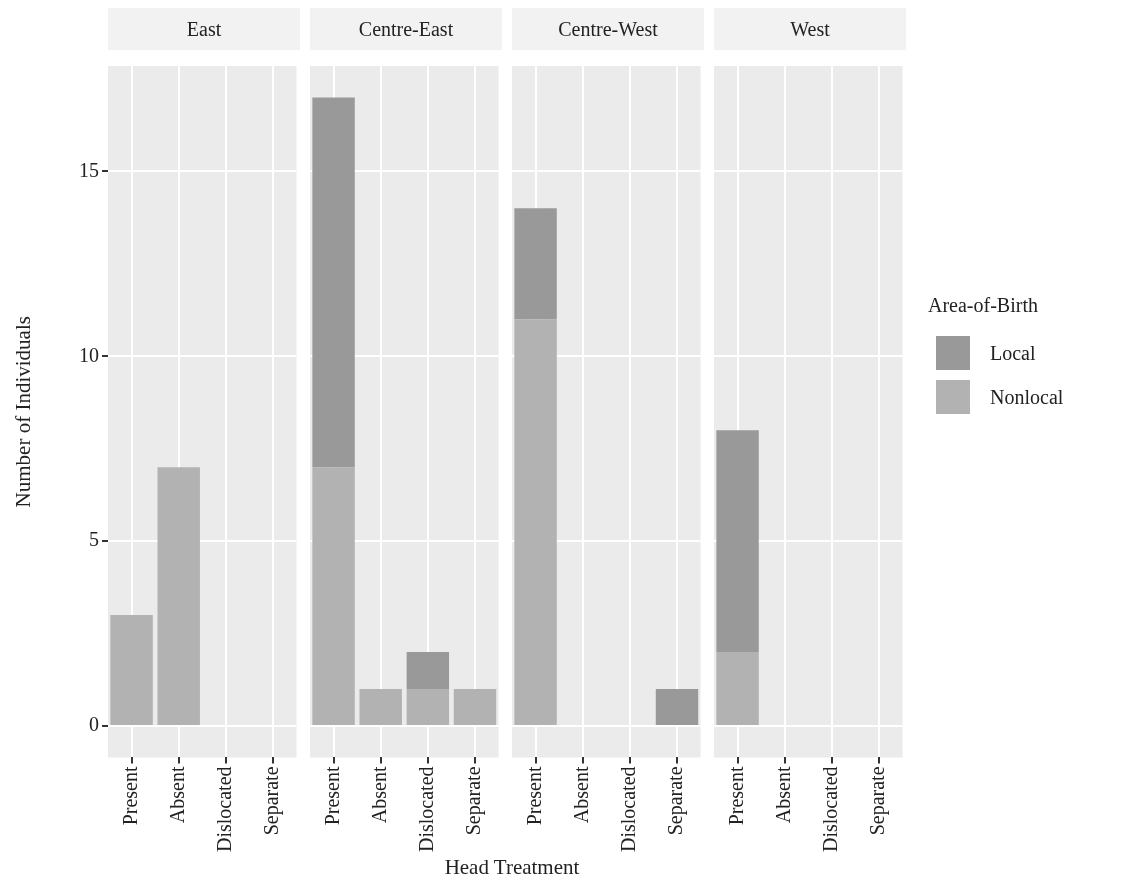 The image size is (1128, 886). What do you see at coordinates (1027, 397) in the screenshot?
I see `legend-label: Nonlocal` at bounding box center [1027, 397].